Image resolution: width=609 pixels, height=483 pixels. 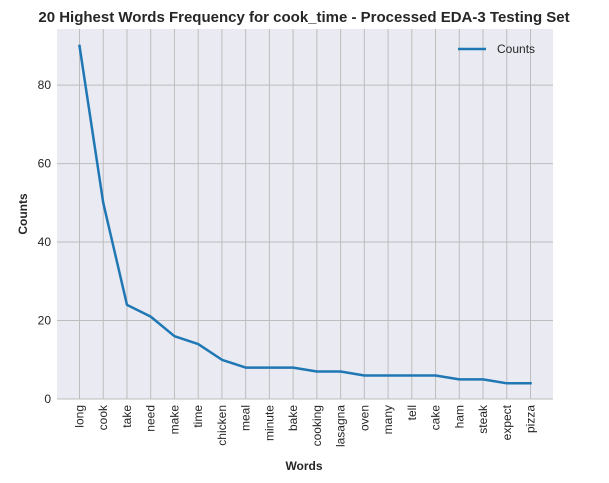 I want to click on y-tick-label-0: 0, so click(x=47, y=399).